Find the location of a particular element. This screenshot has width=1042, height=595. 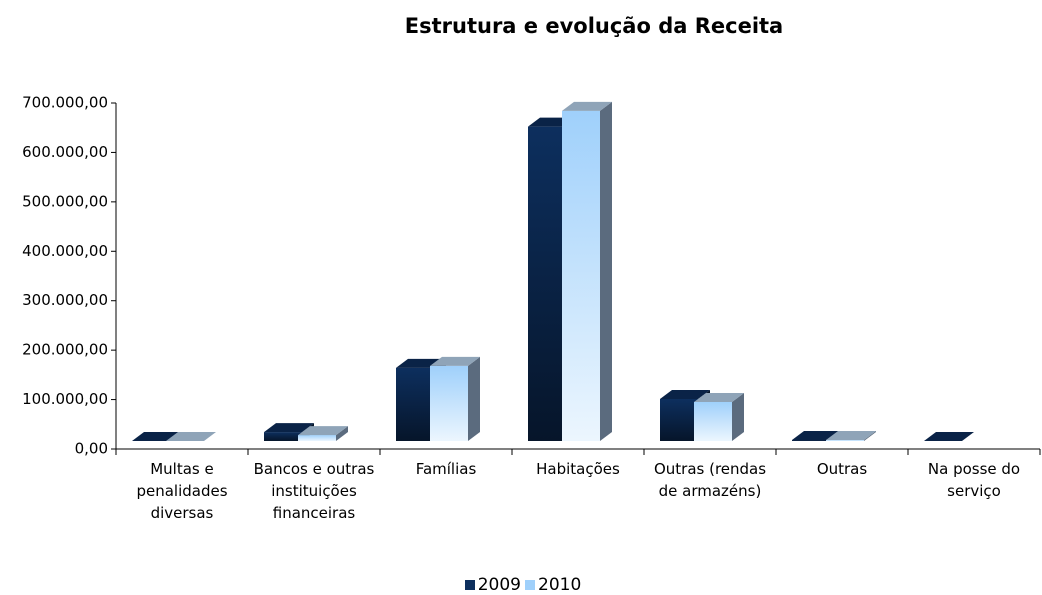

y-tick-label: 600.000,00 is located at coordinates (65, 152).